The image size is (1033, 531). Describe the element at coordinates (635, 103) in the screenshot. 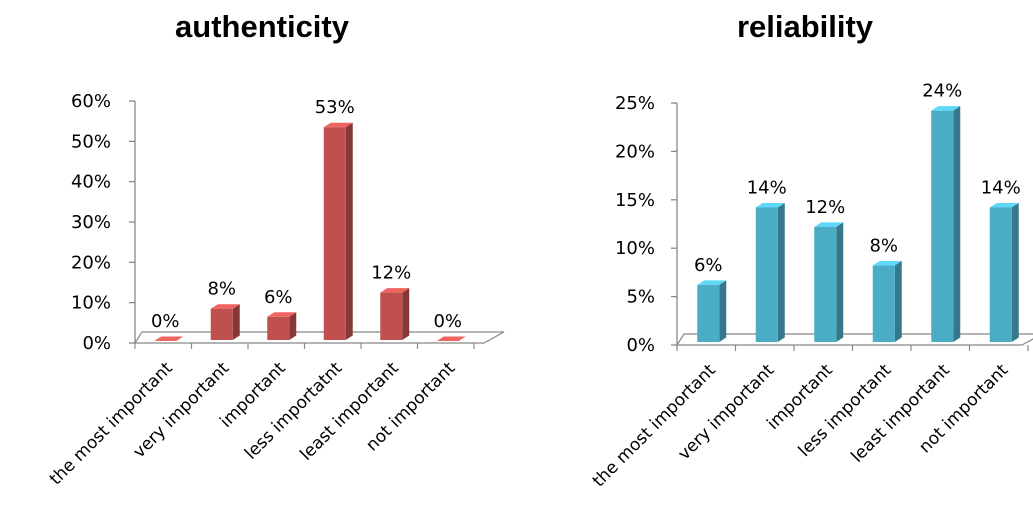

I see `y-tick-label: 25%` at that location.